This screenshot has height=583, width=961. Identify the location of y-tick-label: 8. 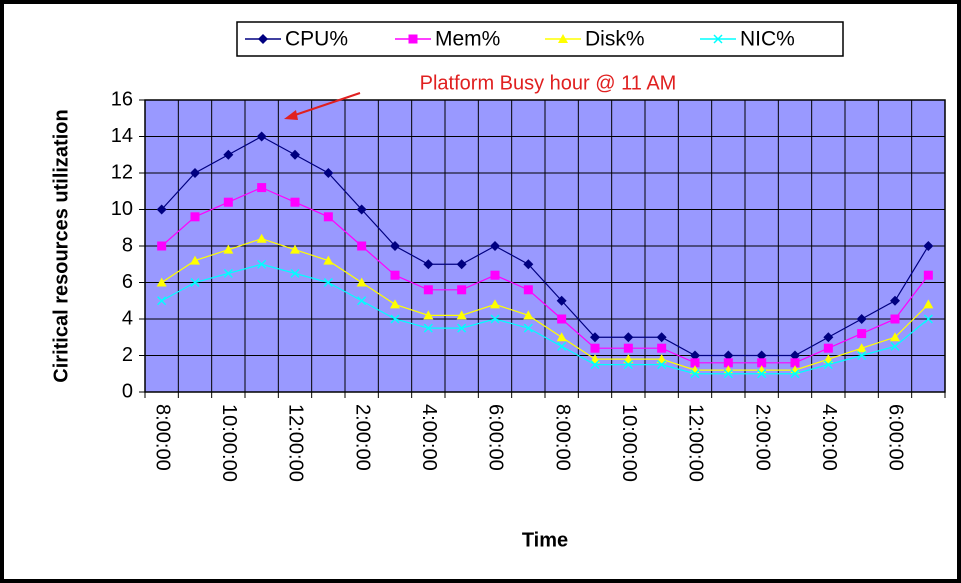
(127, 245).